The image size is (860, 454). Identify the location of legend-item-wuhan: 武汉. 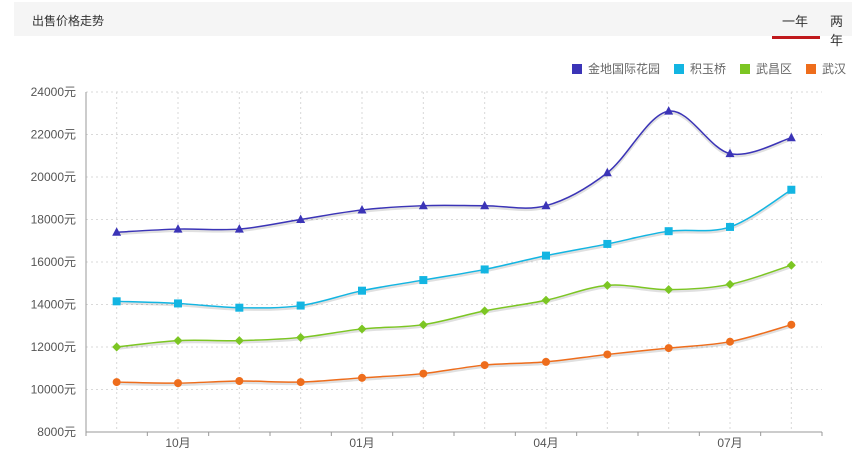
(825, 68).